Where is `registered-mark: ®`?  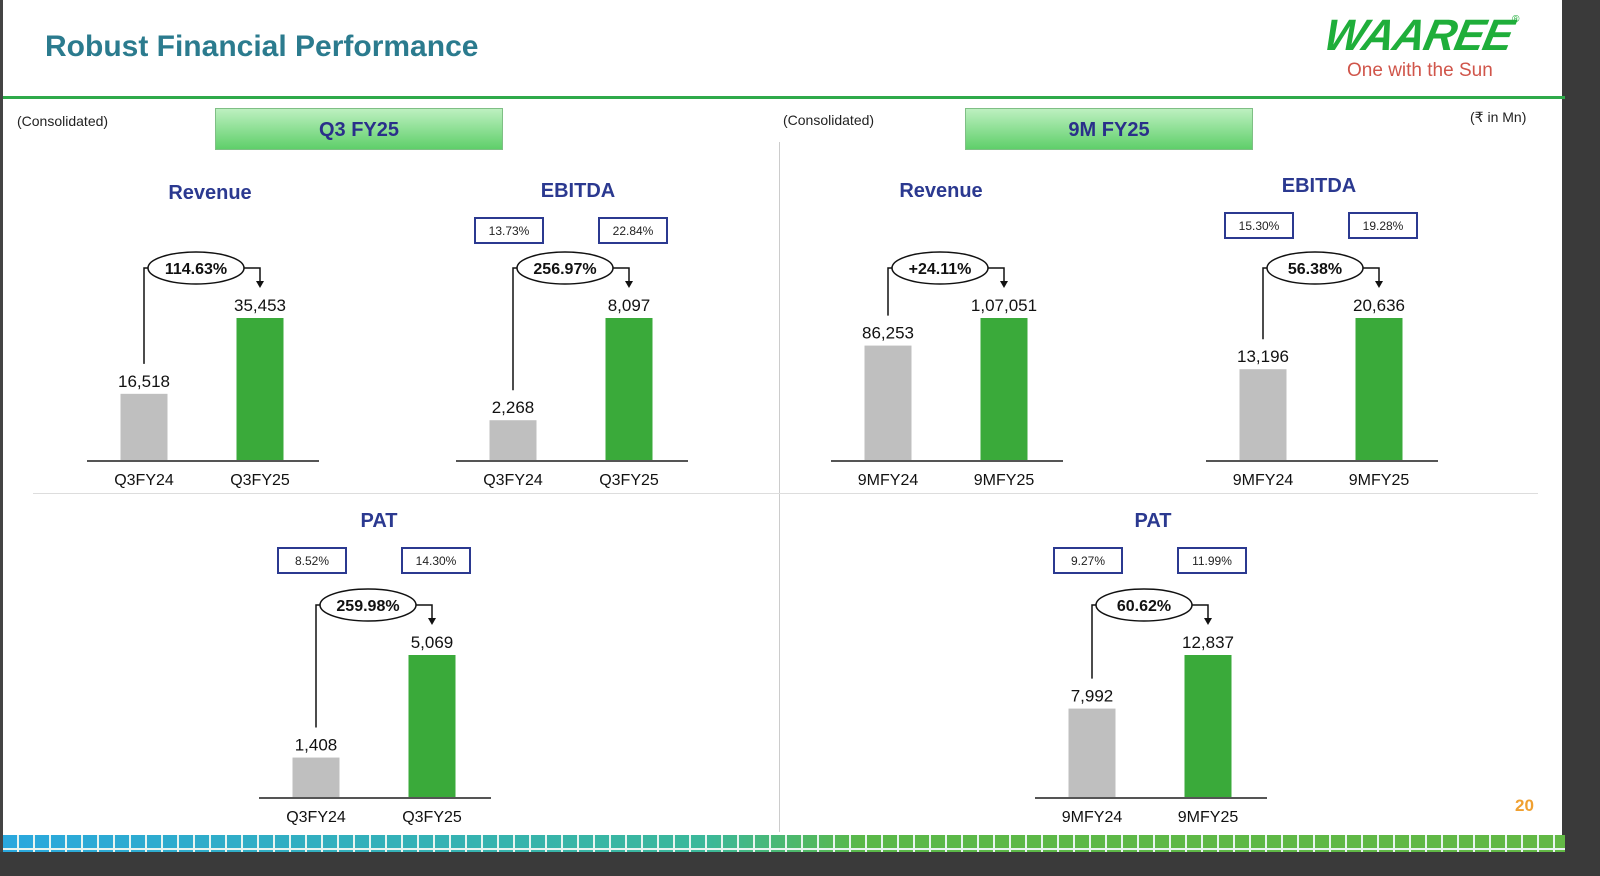
registered-mark: ® is located at coordinates (1516, 19).